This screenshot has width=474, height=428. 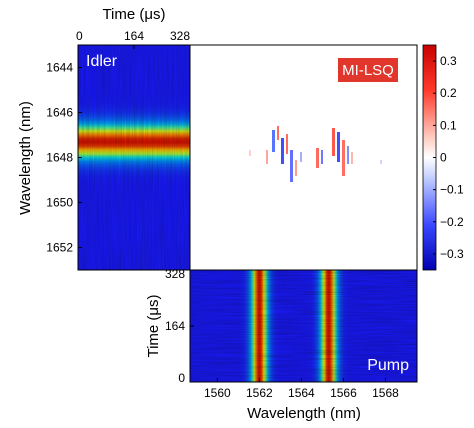 What do you see at coordinates (79, 36) in the screenshot?
I see `idler-time-tick-label: 0` at bounding box center [79, 36].